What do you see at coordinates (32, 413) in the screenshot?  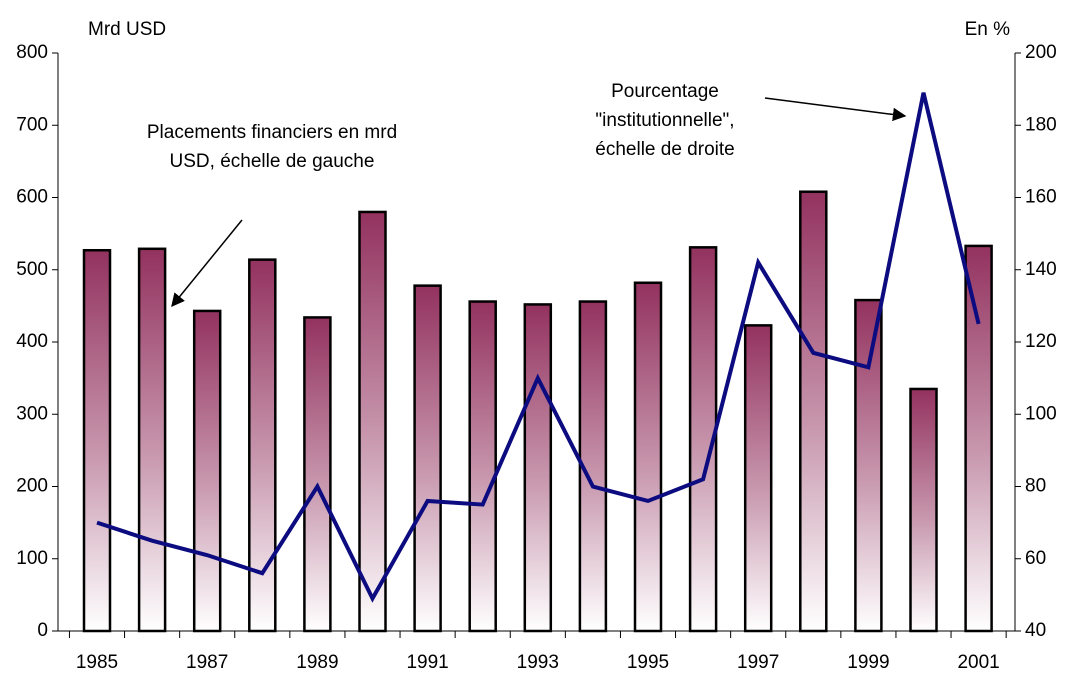 I see `y-tick-label: 300` at bounding box center [32, 413].